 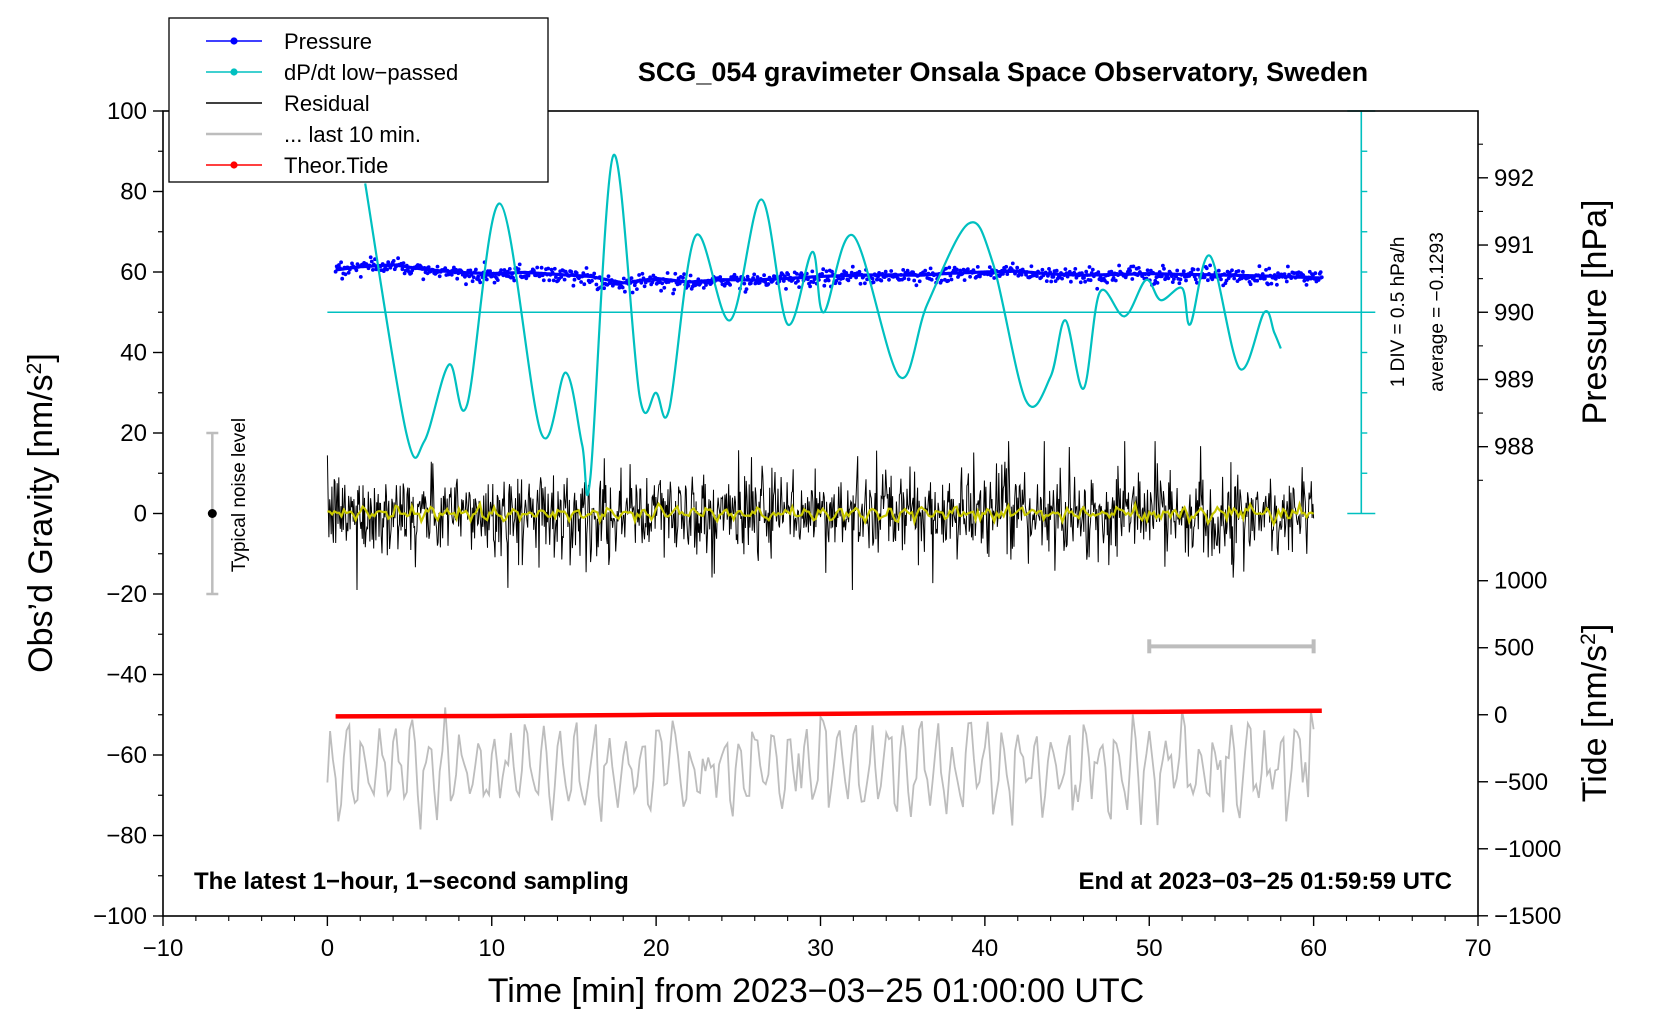 I want to click on x-tick-label: 40, so click(x=985, y=948).